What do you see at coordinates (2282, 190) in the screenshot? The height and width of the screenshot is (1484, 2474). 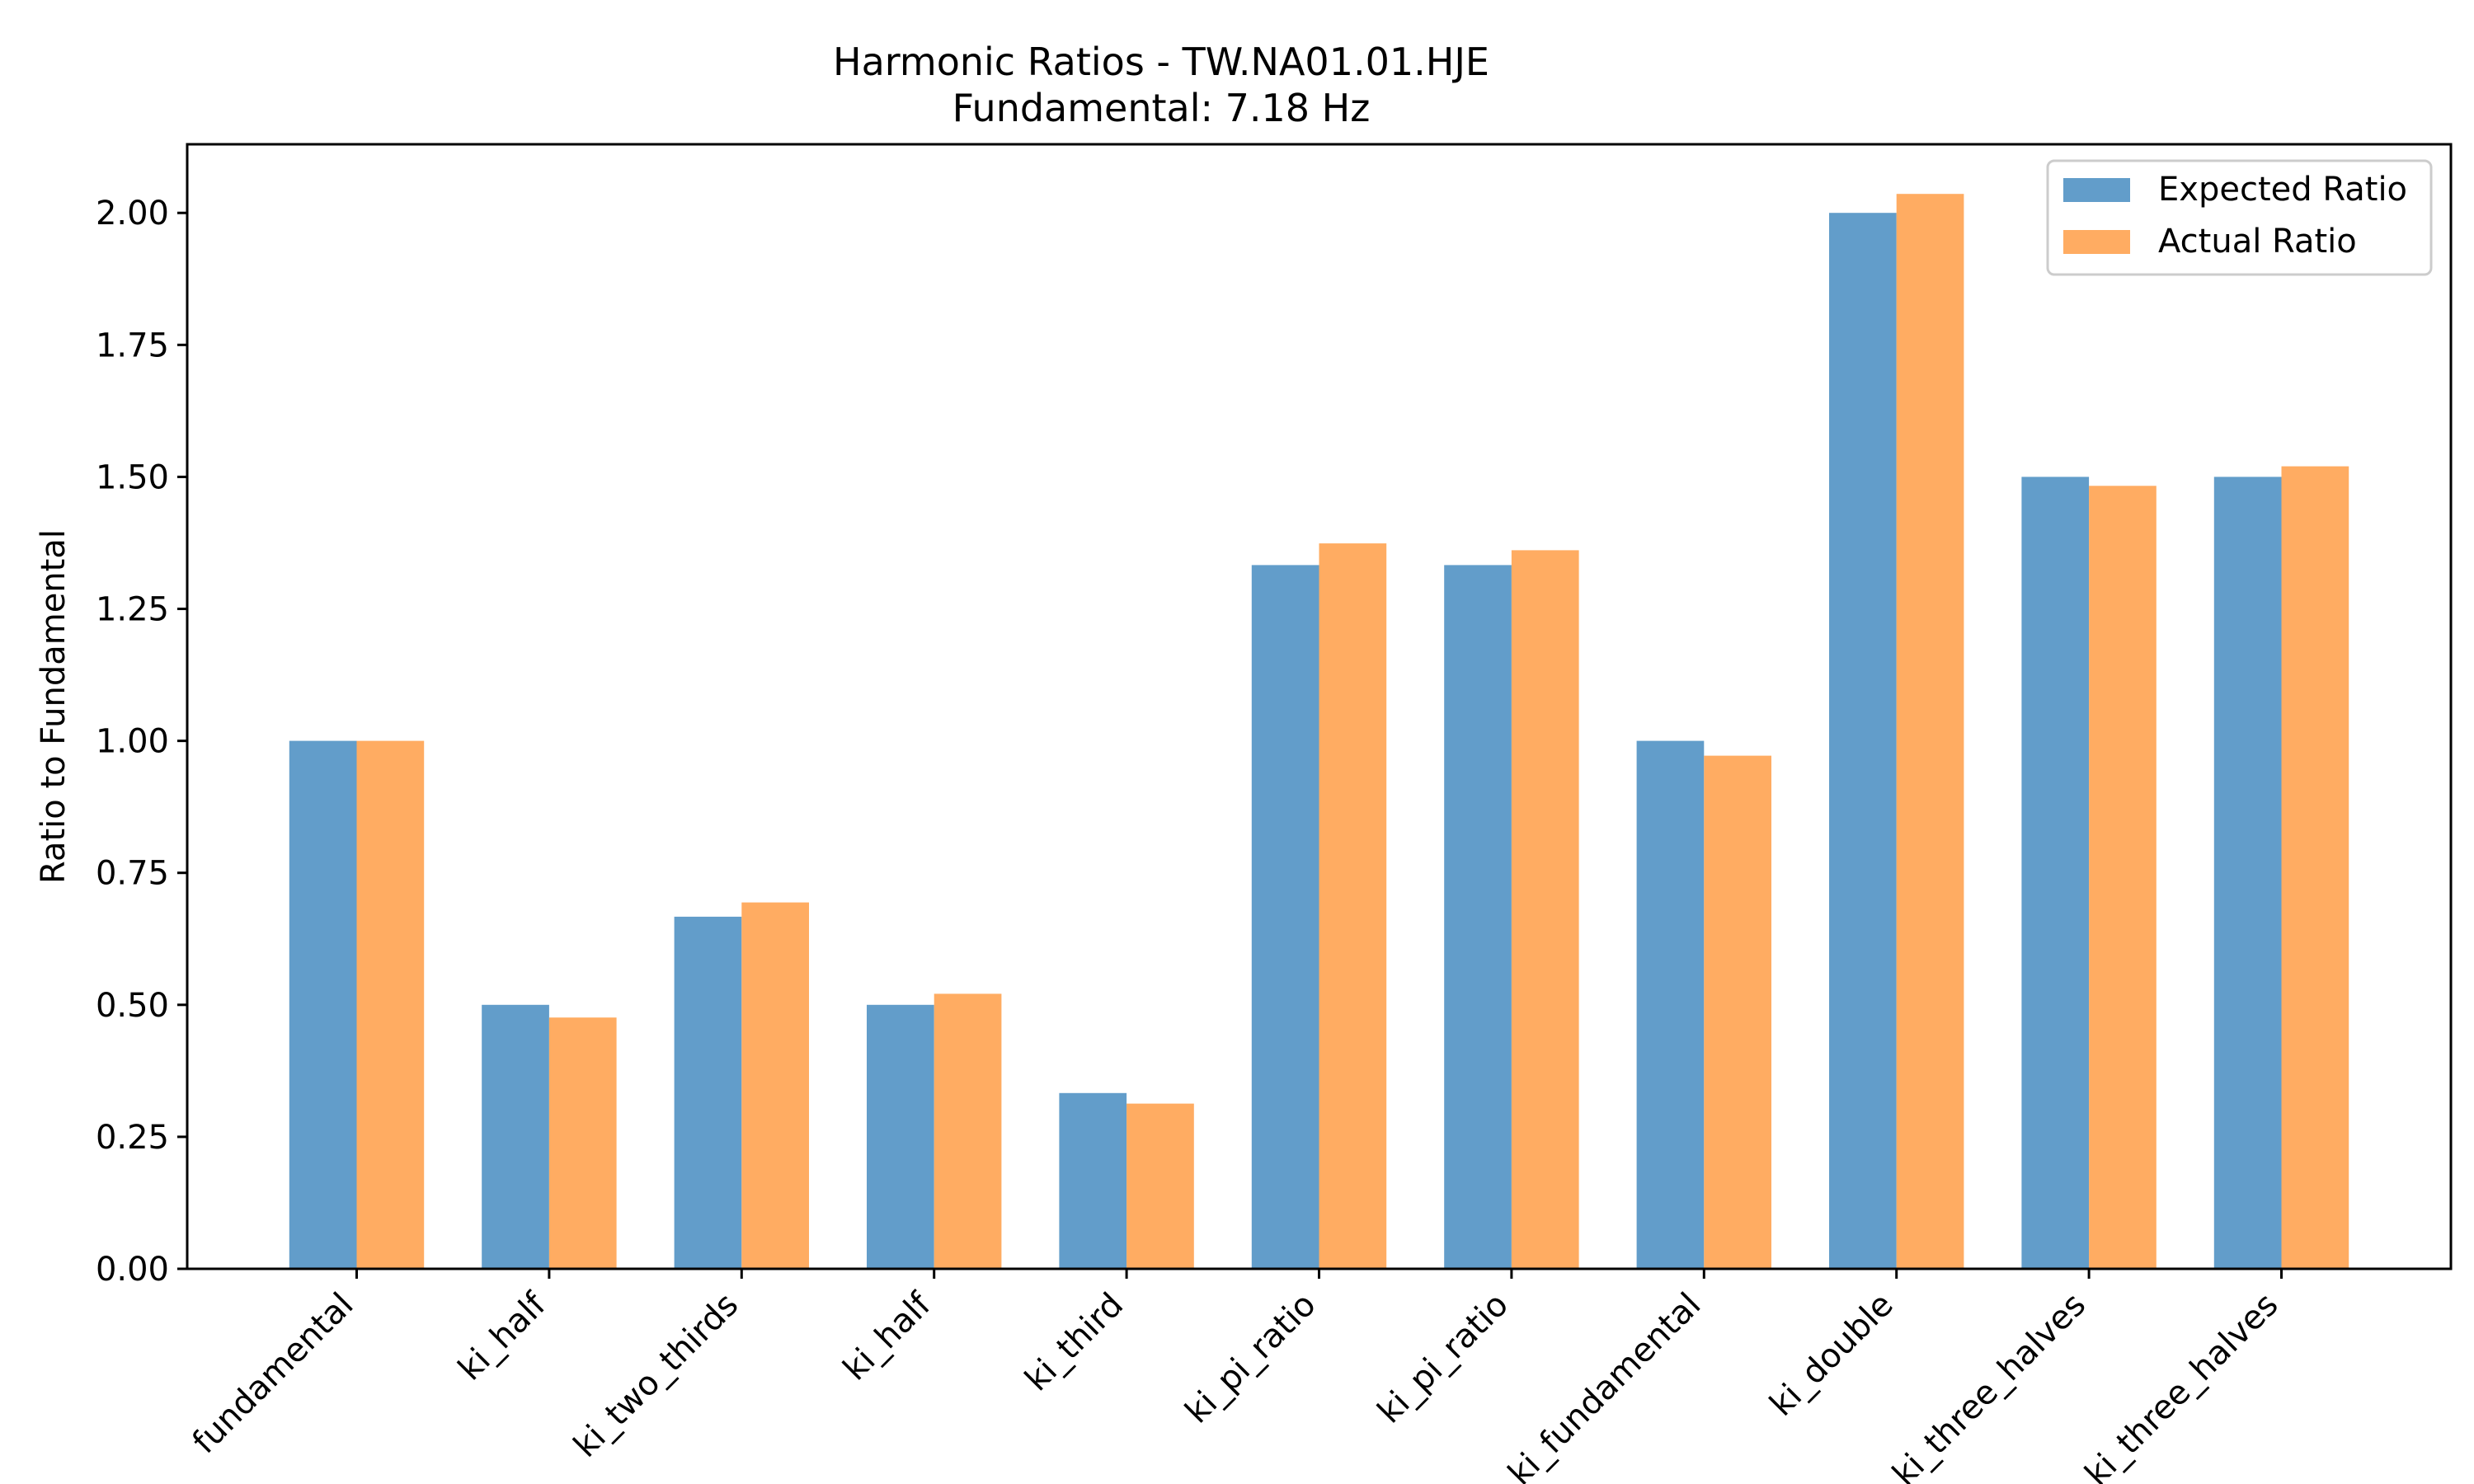 I see `legend-label-expected: Expected Ratio` at bounding box center [2282, 190].